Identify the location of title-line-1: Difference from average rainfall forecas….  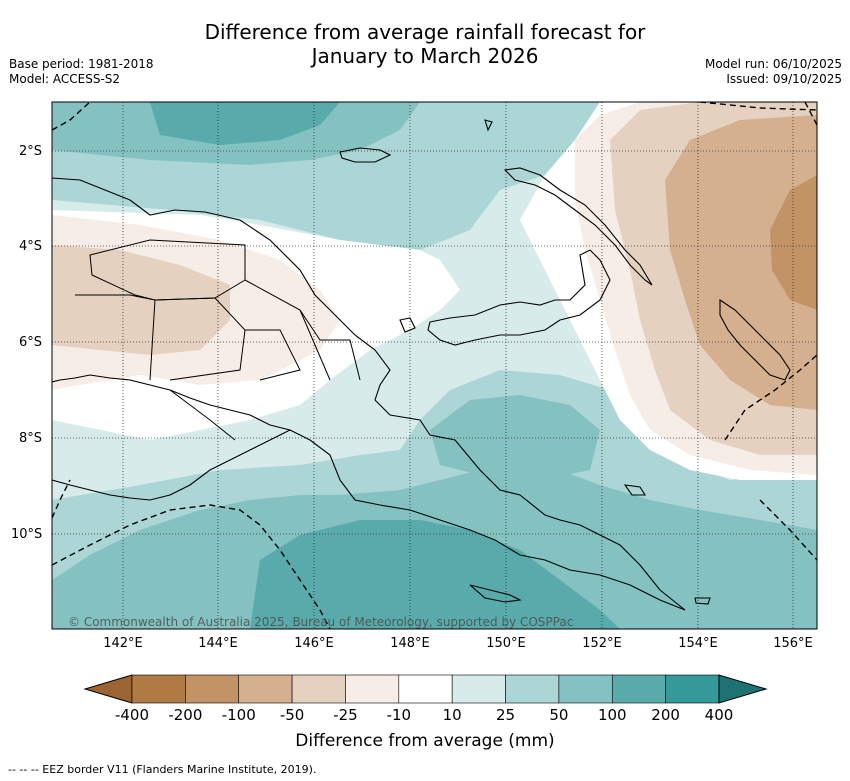
(425, 32).